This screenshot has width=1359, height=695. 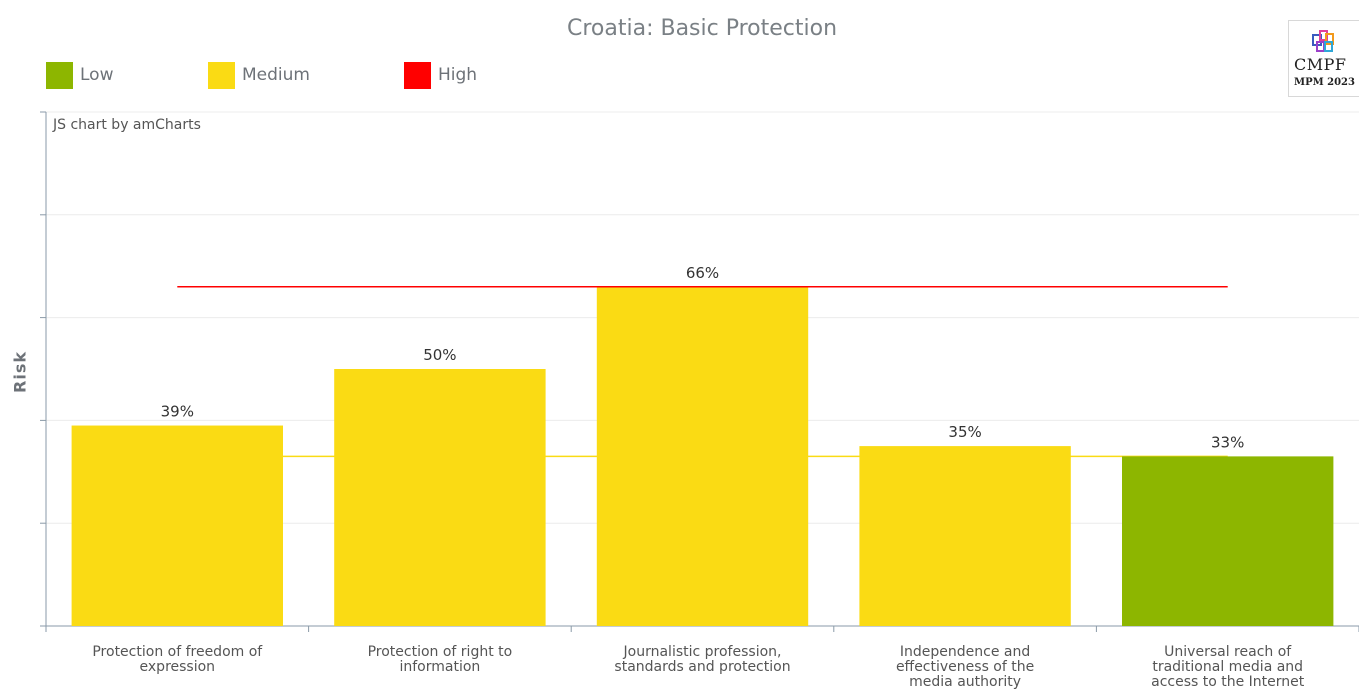 What do you see at coordinates (702, 28) in the screenshot?
I see `chart-title: Croatia: Basic Protection` at bounding box center [702, 28].